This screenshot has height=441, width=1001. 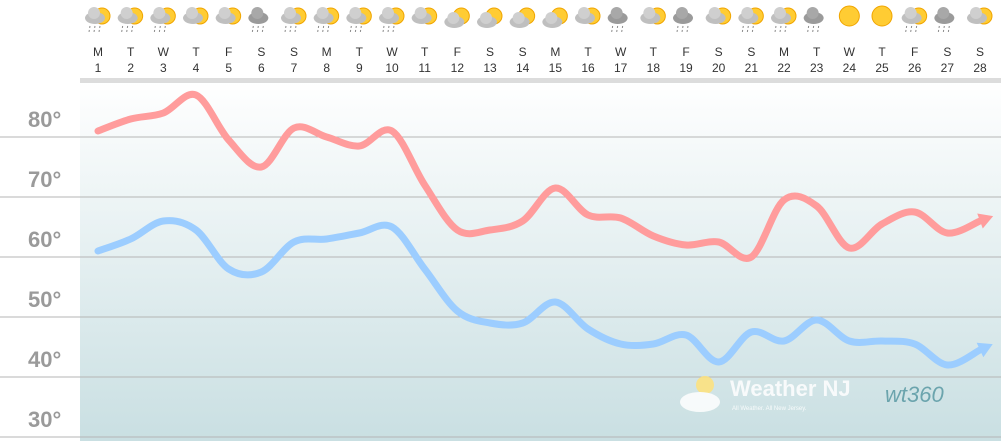 I want to click on x-tick-label: 18, so click(x=654, y=68).